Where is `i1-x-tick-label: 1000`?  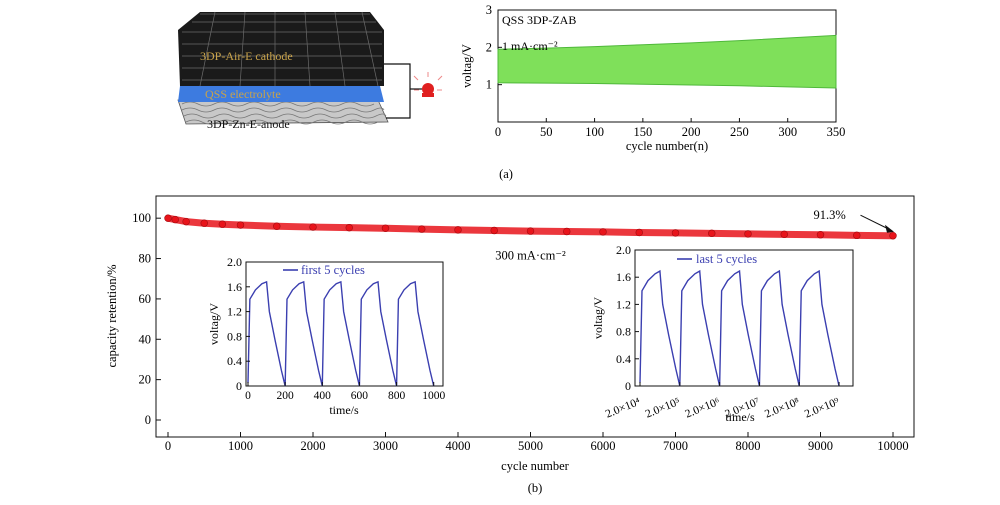
i1-x-tick-label: 1000 is located at coordinates (433, 396).